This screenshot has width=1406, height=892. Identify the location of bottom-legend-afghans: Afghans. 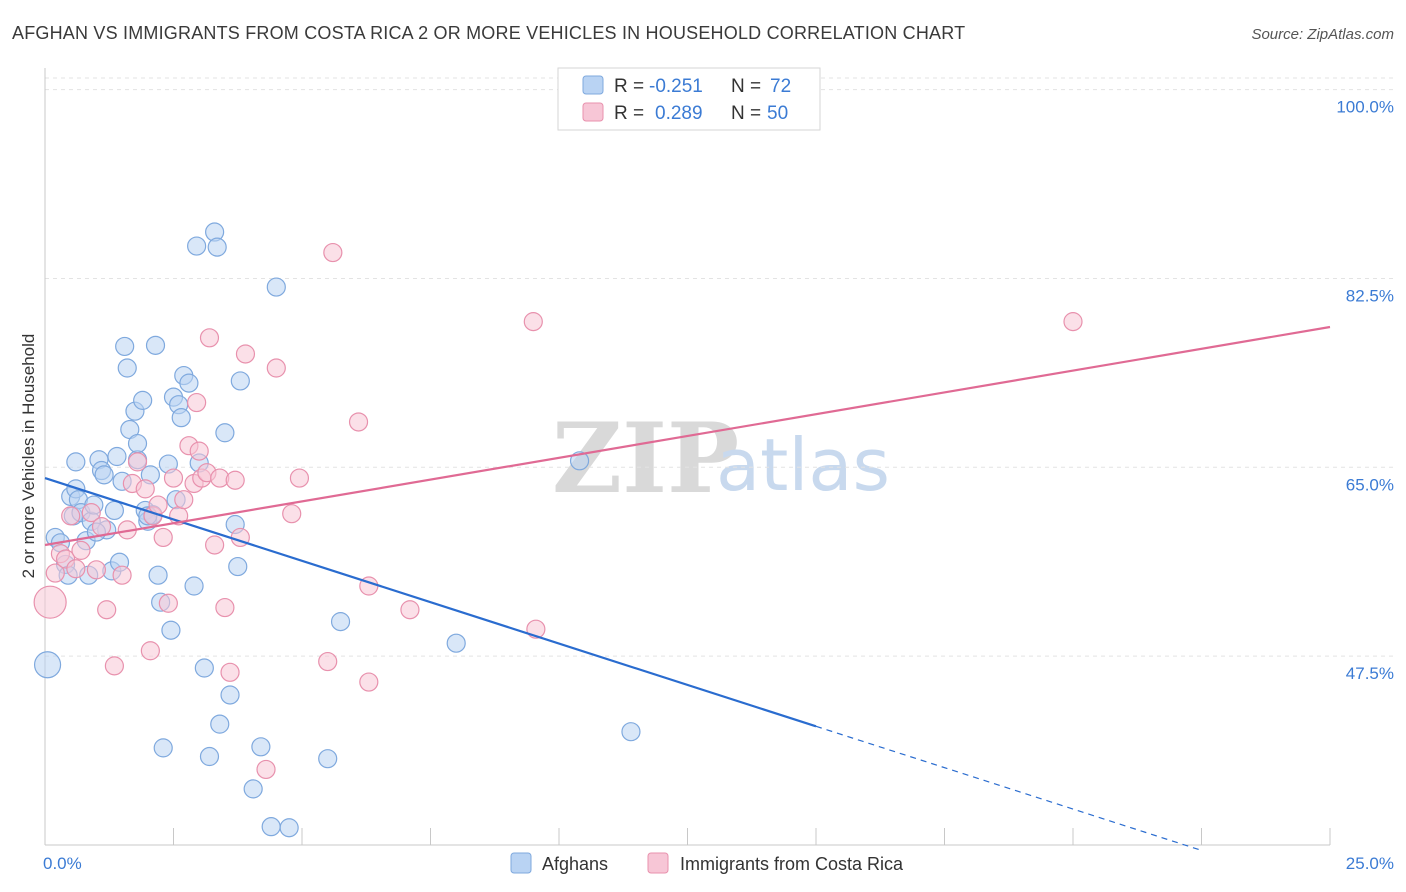
(575, 864).